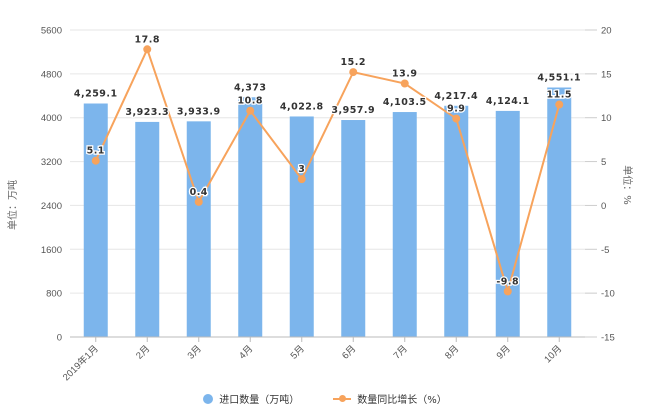  I want to click on legend-label: 进口数量（万吨）, so click(259, 400).